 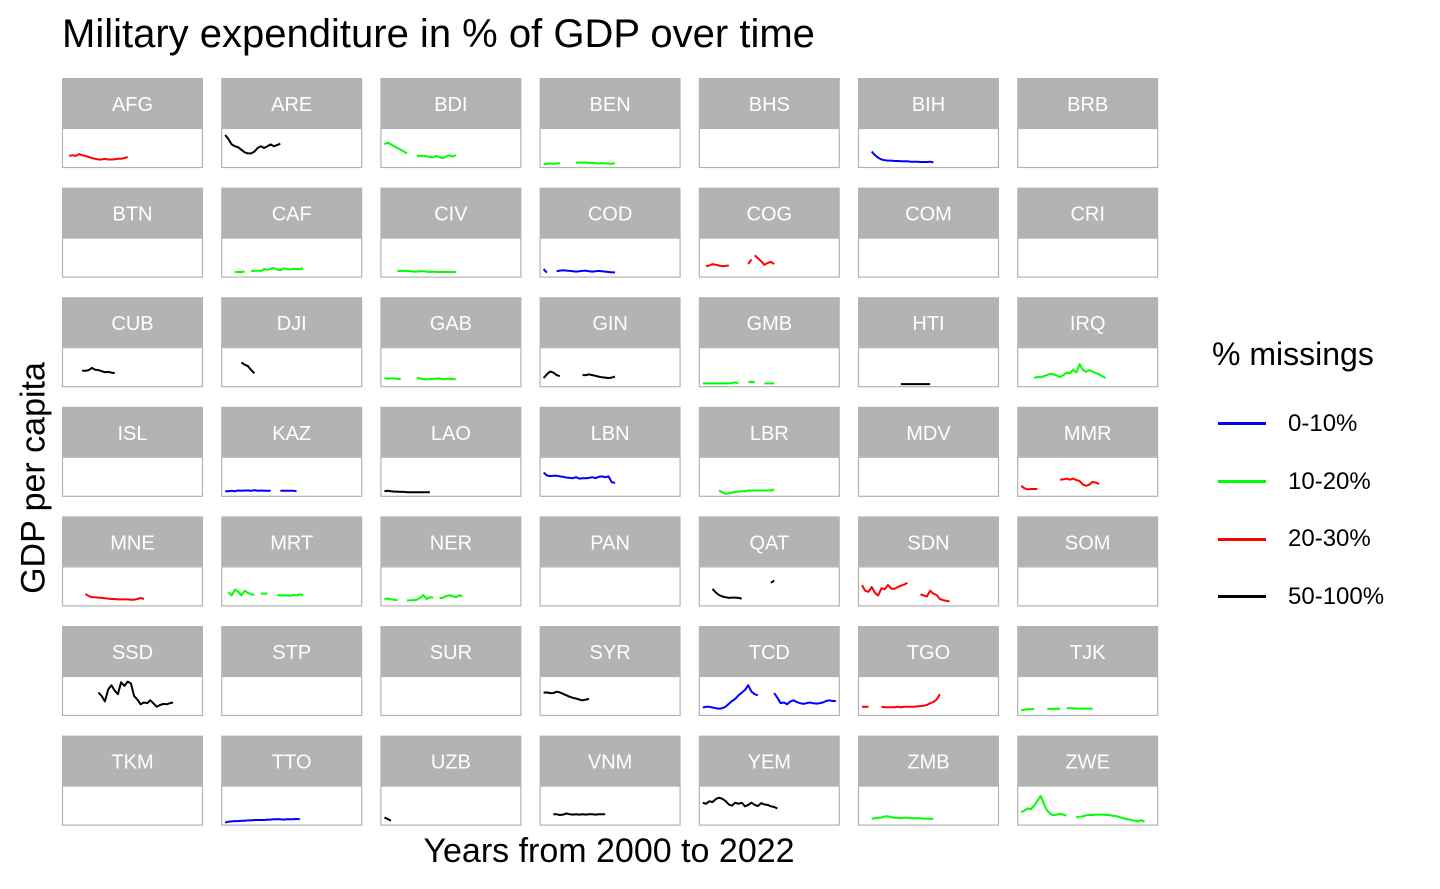 I want to click on panel-btn: BTN, so click(x=132, y=232).